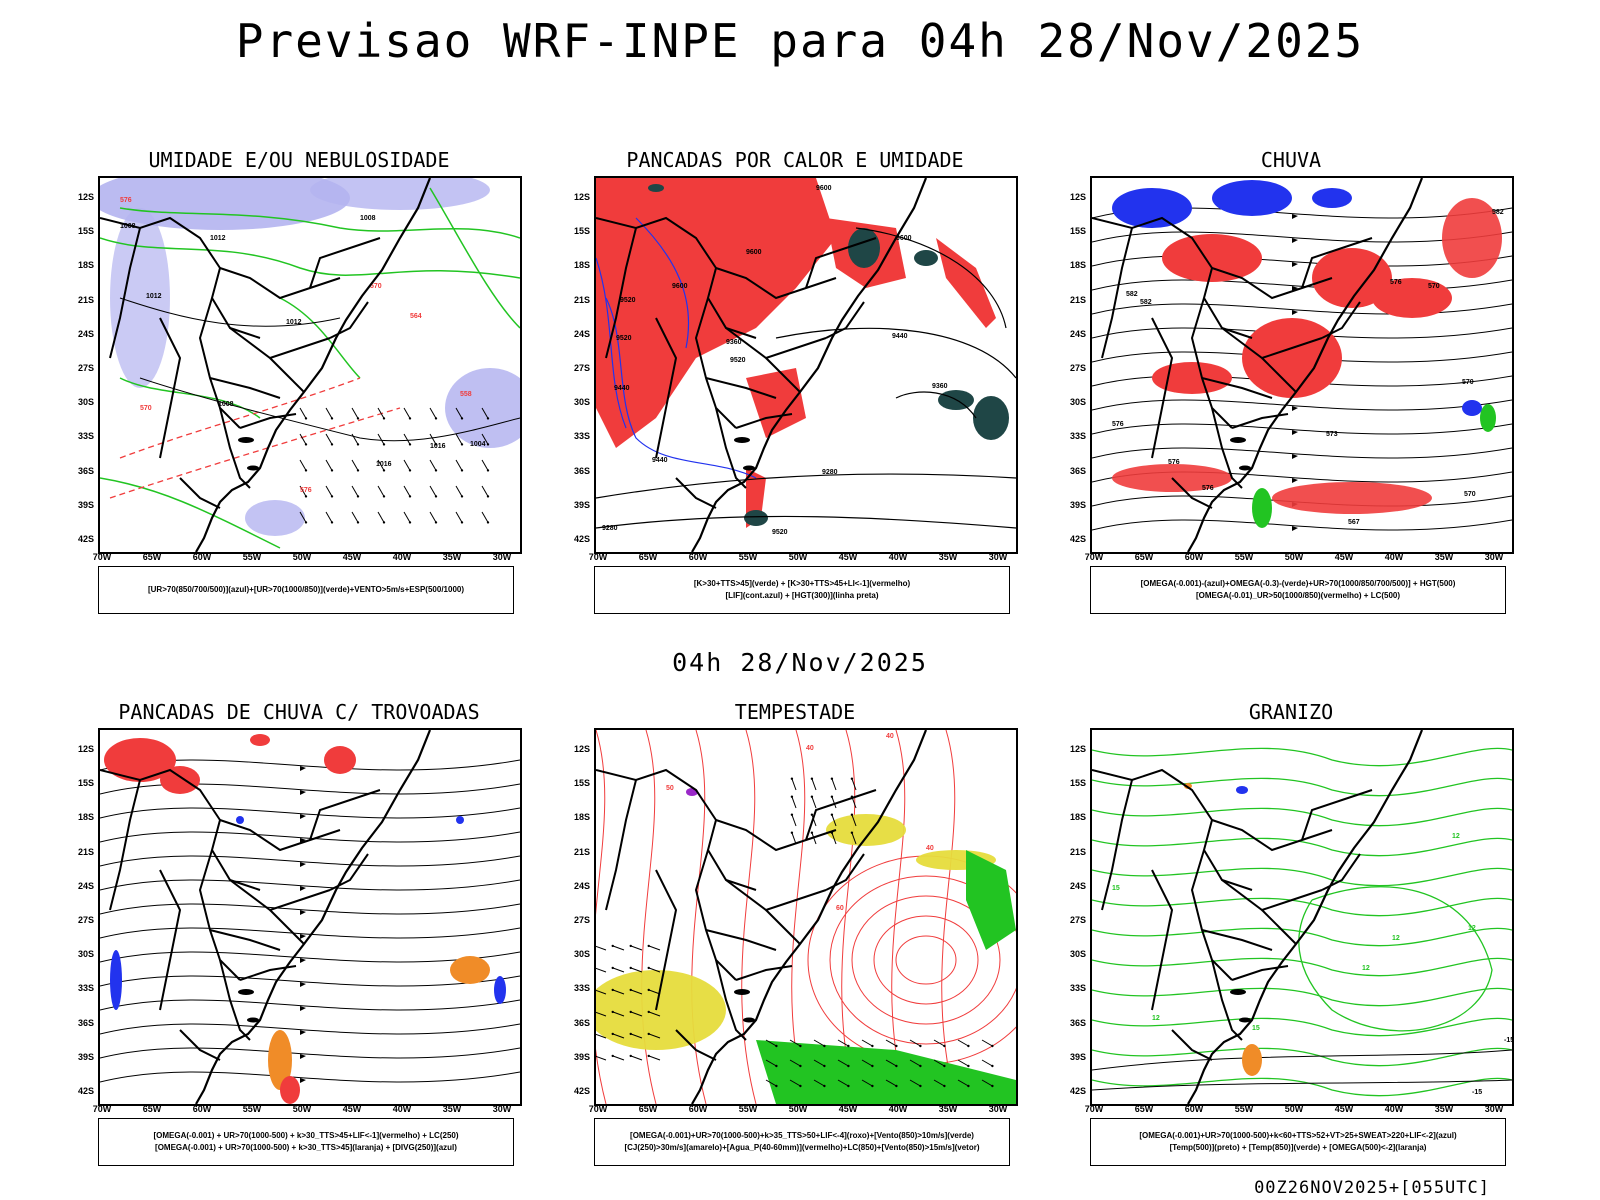  I want to click on contour-label: 573, so click(1332, 434).